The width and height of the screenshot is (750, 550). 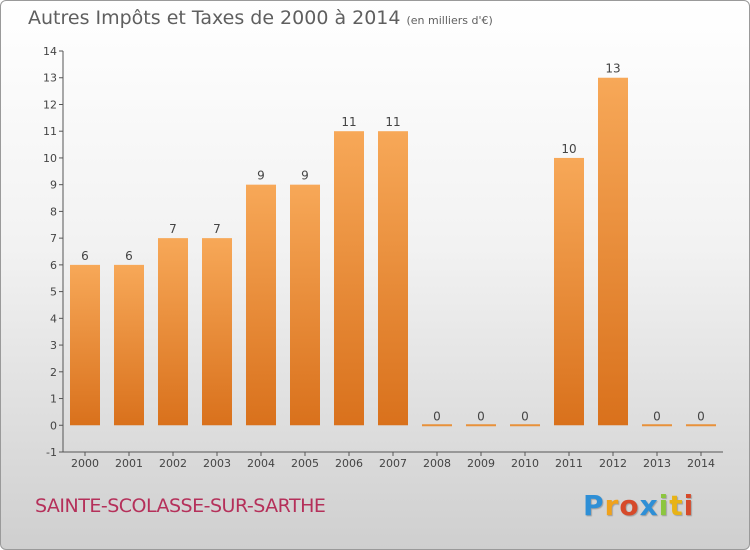 I want to click on y-tick-label: 4, so click(x=53, y=318).